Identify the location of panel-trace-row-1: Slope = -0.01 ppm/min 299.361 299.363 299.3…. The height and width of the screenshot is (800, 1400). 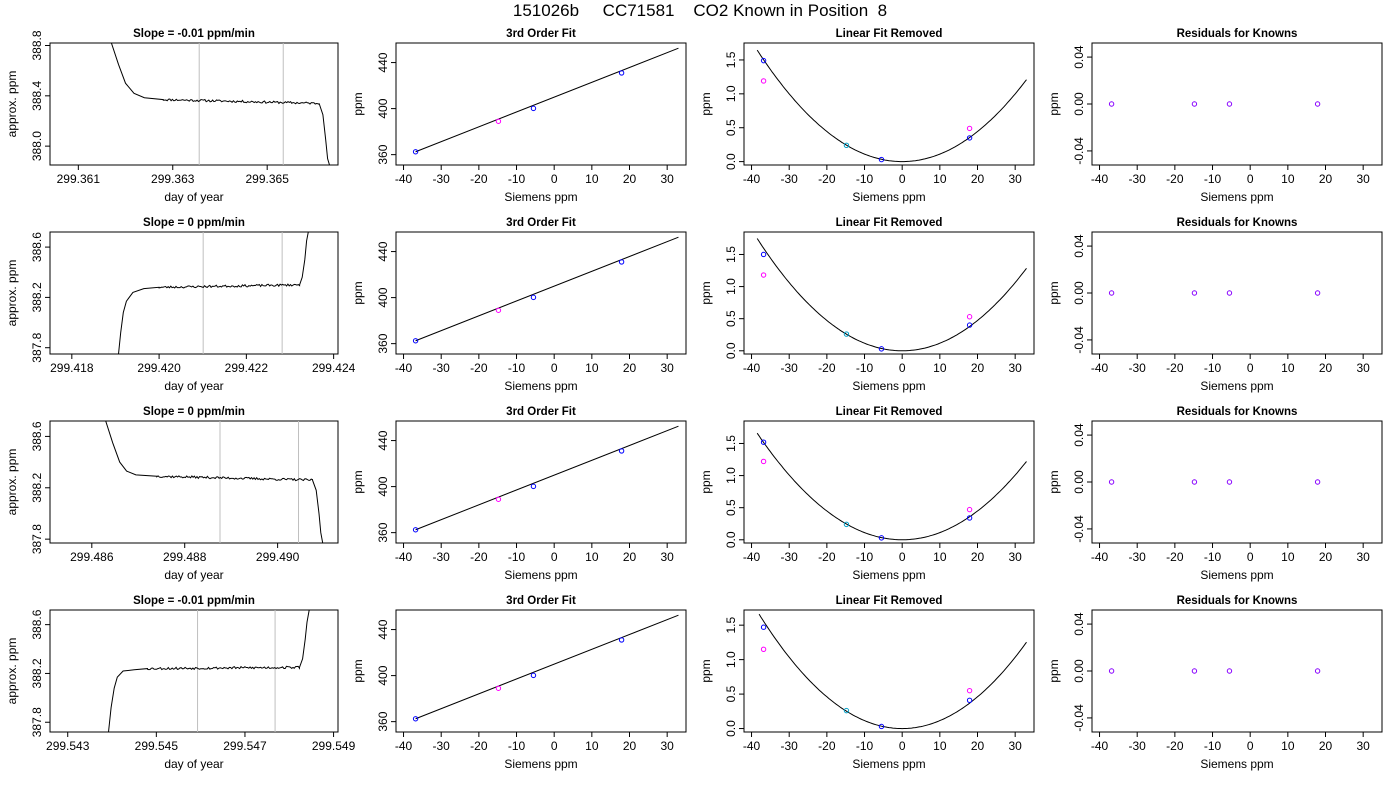
(172, 116).